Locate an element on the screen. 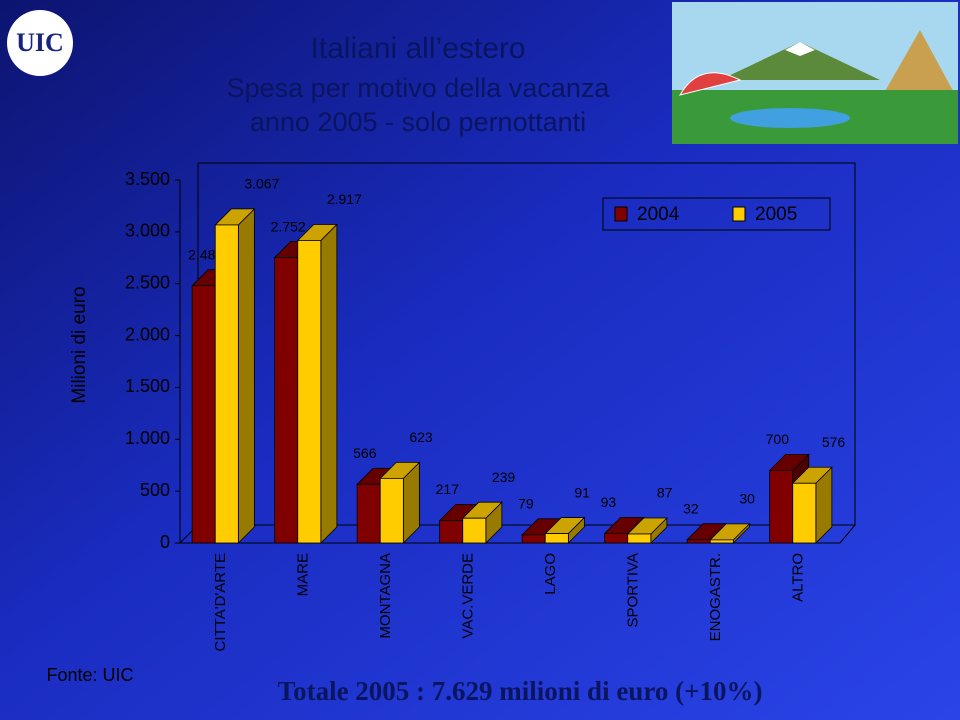  legend-box is located at coordinates (716, 214).